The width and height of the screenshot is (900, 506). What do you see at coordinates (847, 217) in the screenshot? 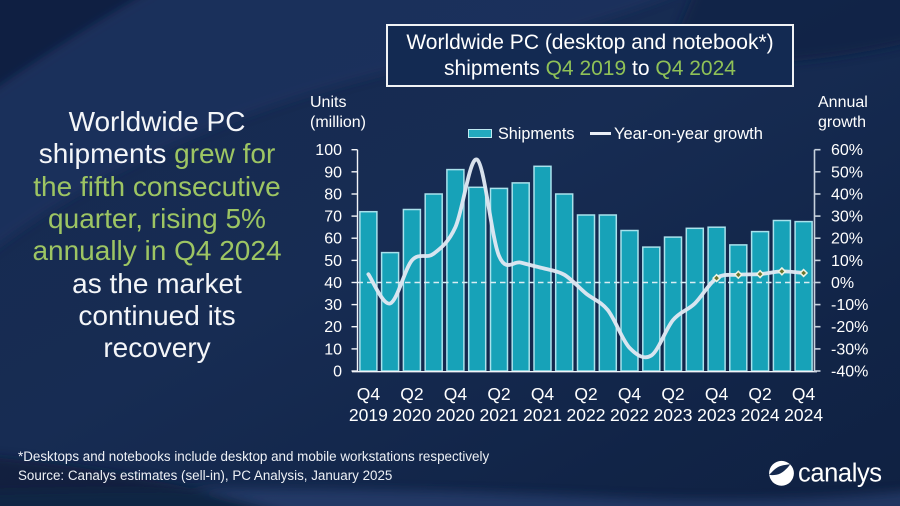
I see `svg-text: 30%` at bounding box center [847, 217].